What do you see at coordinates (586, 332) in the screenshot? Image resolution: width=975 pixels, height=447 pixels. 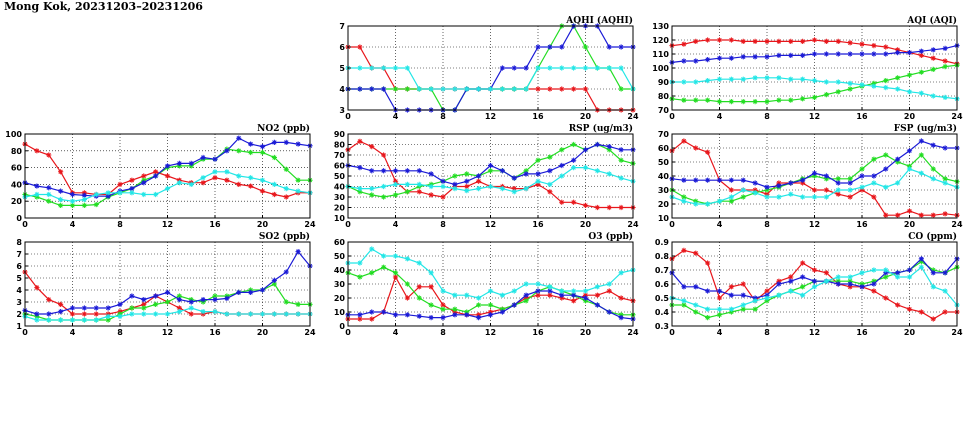 I see `o3-xtick-label: 20` at bounding box center [586, 332].